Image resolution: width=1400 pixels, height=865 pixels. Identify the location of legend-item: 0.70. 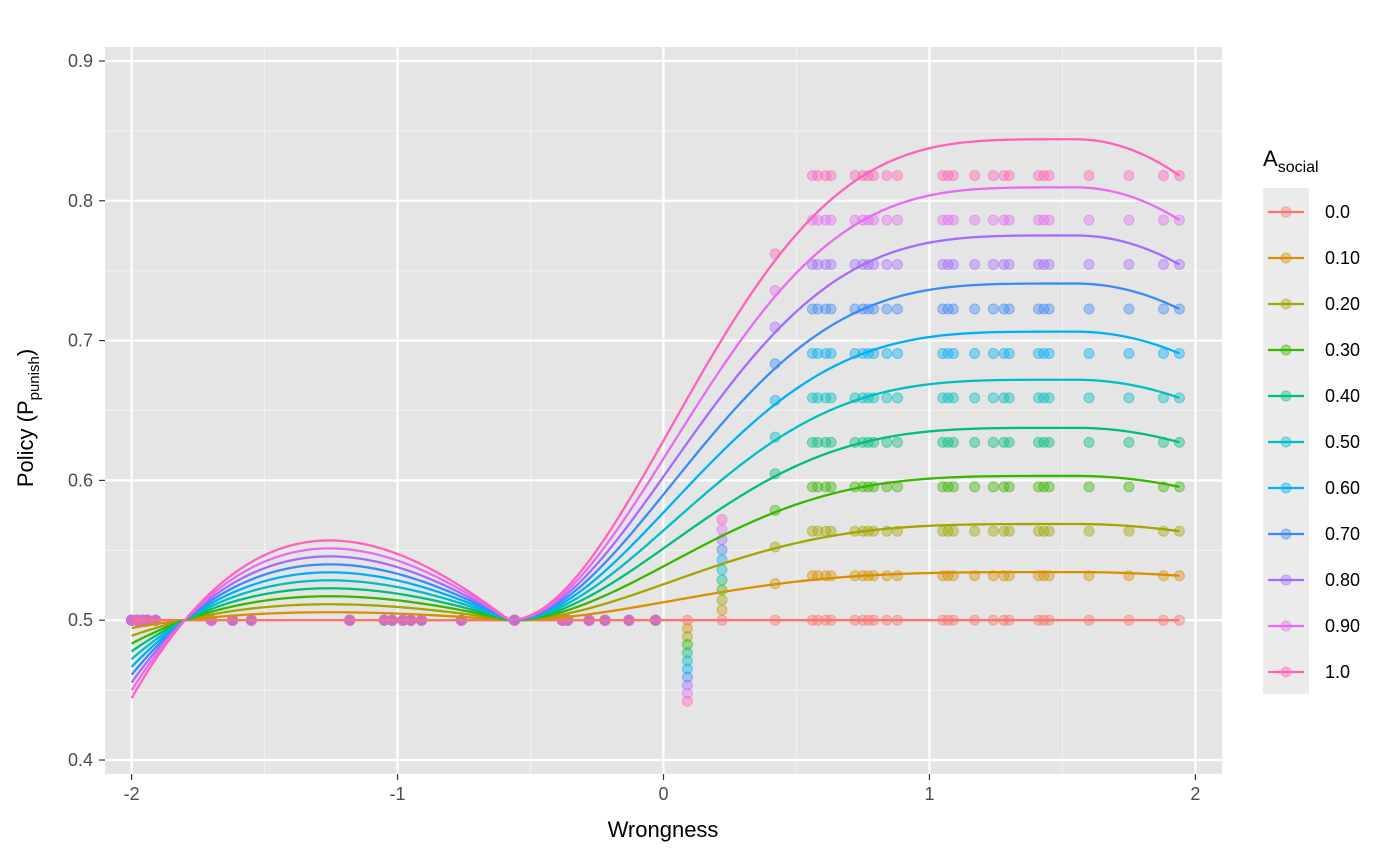
(1314, 534).